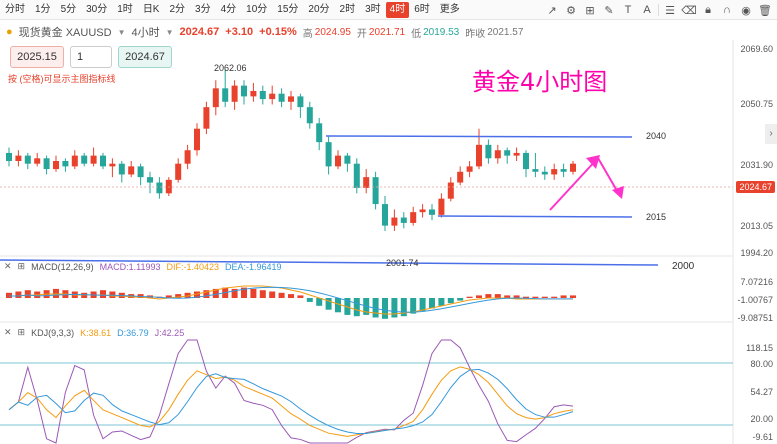 The image size is (777, 444). Describe the element at coordinates (373, 9) in the screenshot. I see `timeframe-tab: 3时` at that location.